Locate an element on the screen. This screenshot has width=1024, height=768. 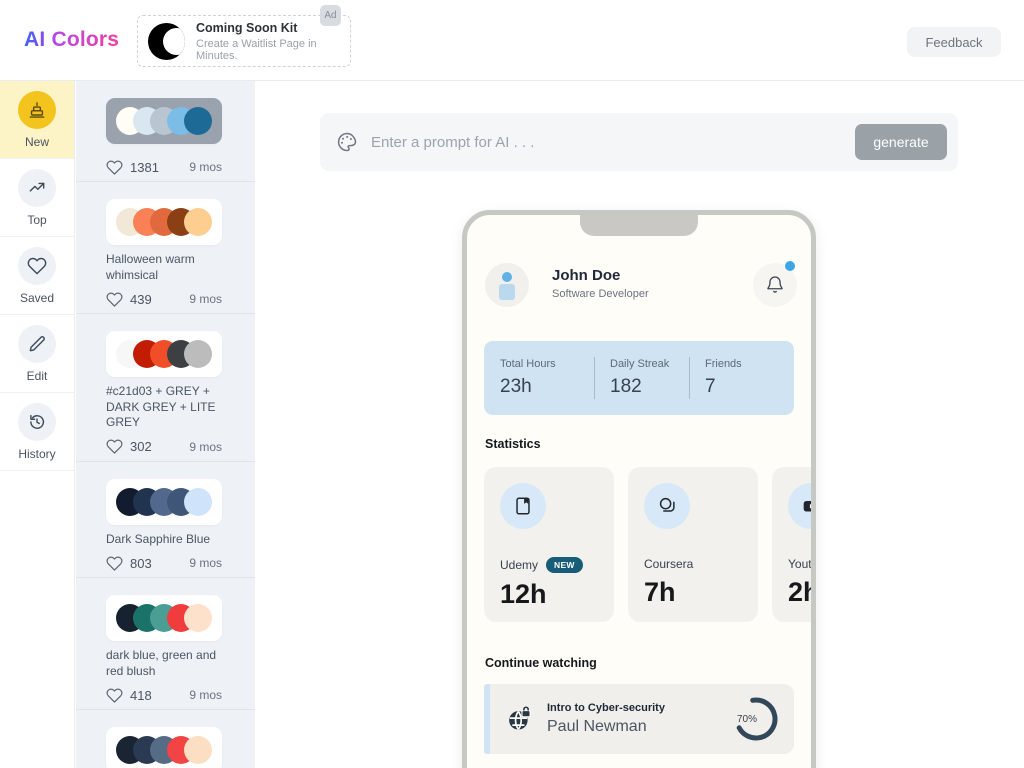
palette-item is located at coordinates (165, 739).